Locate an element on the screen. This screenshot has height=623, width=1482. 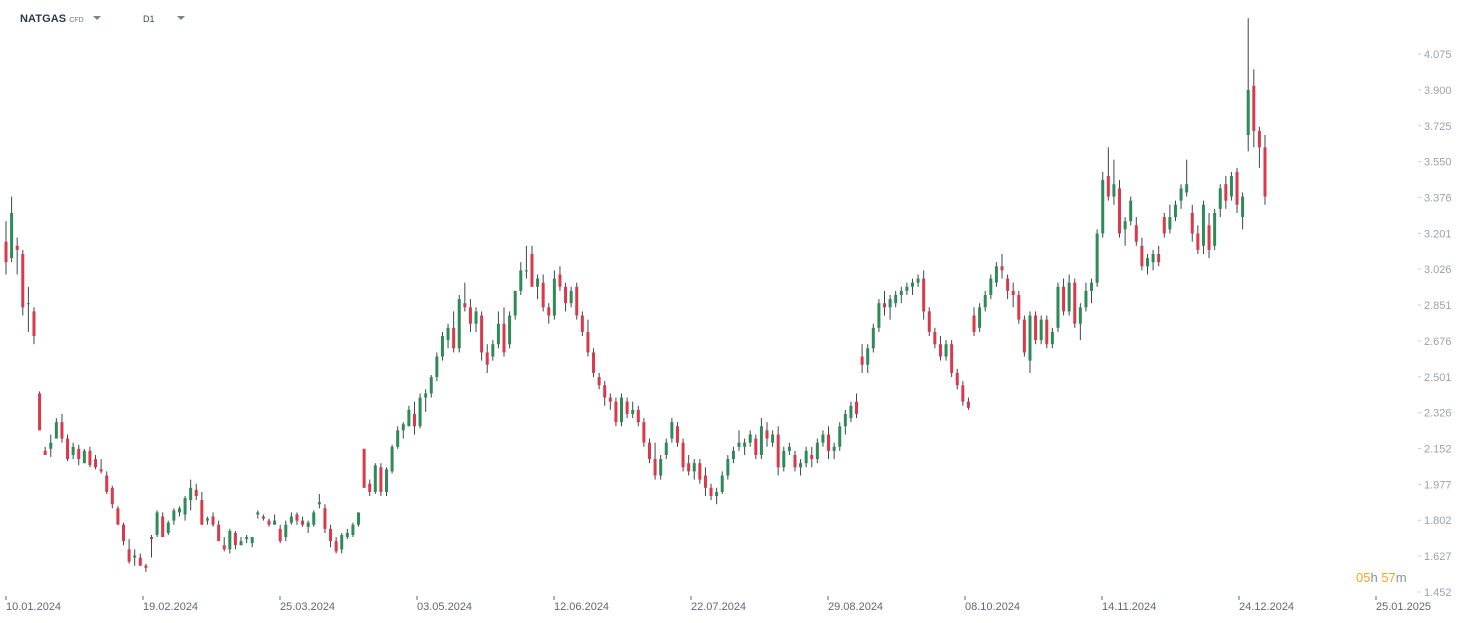
x-tick-label: 25.03.2024 is located at coordinates (307, 607).